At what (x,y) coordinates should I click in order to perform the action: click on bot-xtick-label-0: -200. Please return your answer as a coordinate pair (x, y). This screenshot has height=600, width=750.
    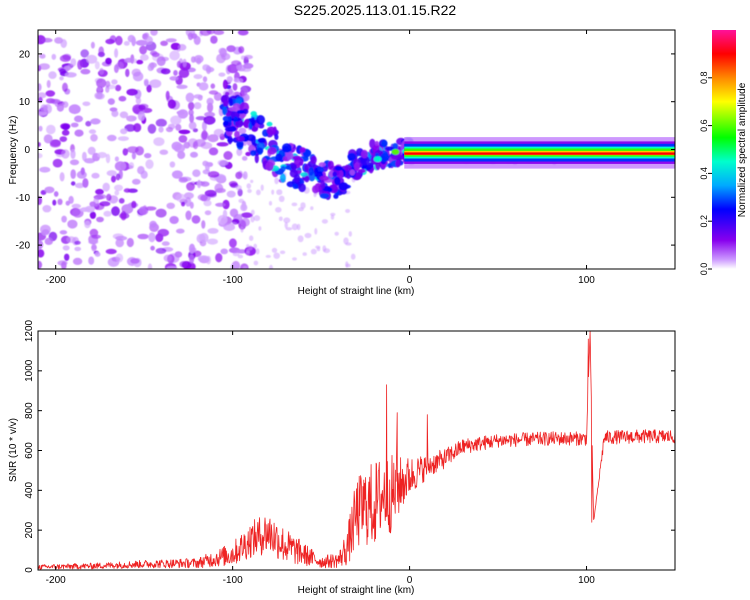
    Looking at the image, I should click on (56, 580).